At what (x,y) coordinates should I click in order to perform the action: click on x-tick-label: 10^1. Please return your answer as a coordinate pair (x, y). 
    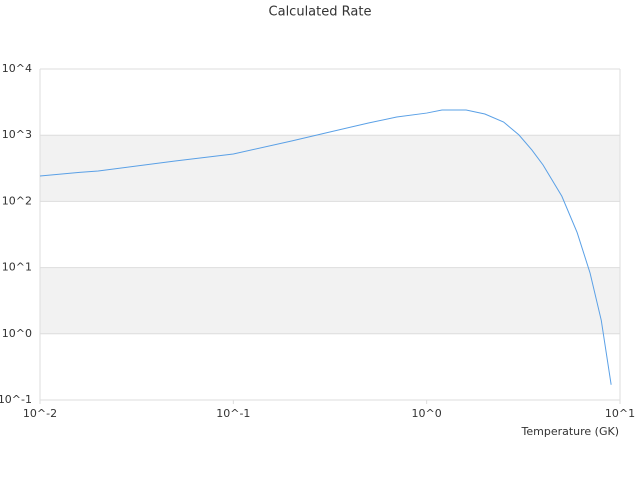
    Looking at the image, I should click on (620, 413).